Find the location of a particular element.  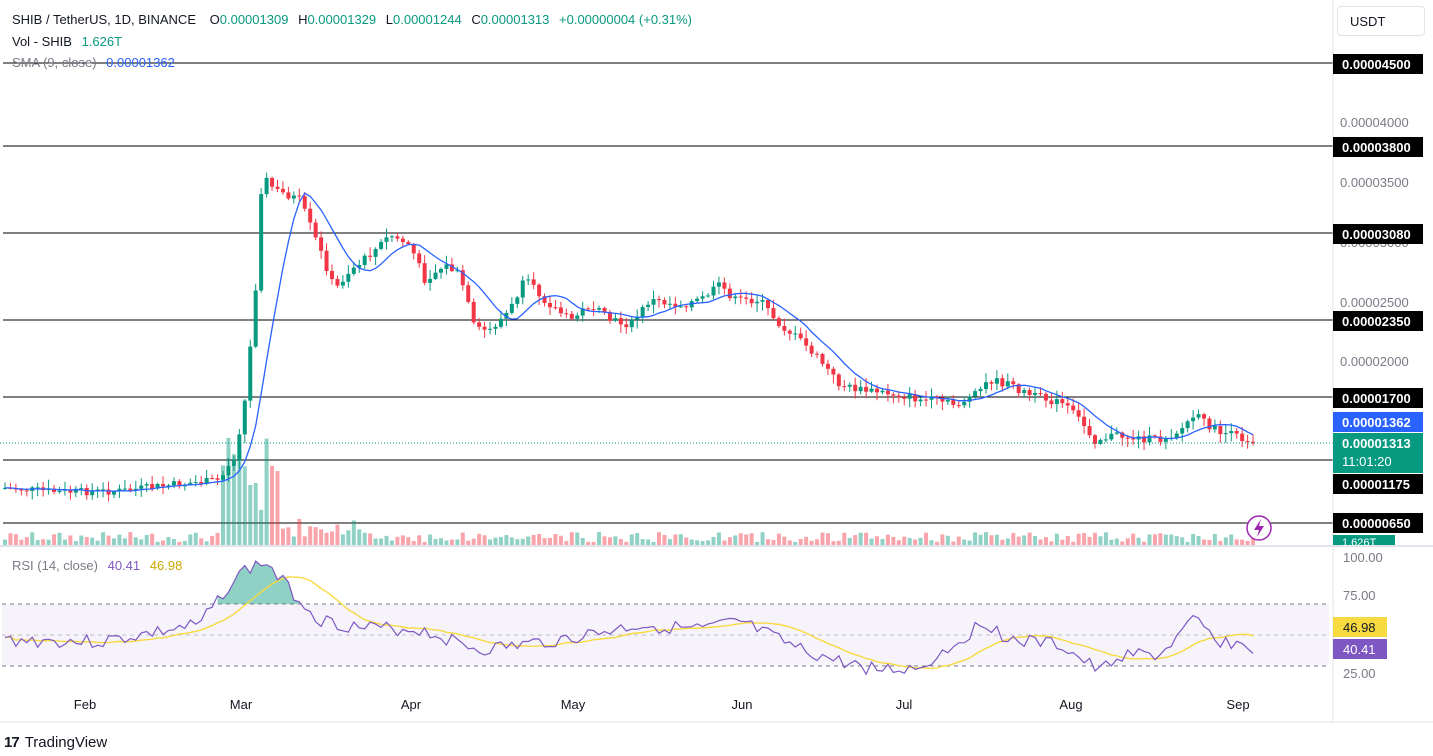

sma-value: 0.00001362 is located at coordinates (140, 62).